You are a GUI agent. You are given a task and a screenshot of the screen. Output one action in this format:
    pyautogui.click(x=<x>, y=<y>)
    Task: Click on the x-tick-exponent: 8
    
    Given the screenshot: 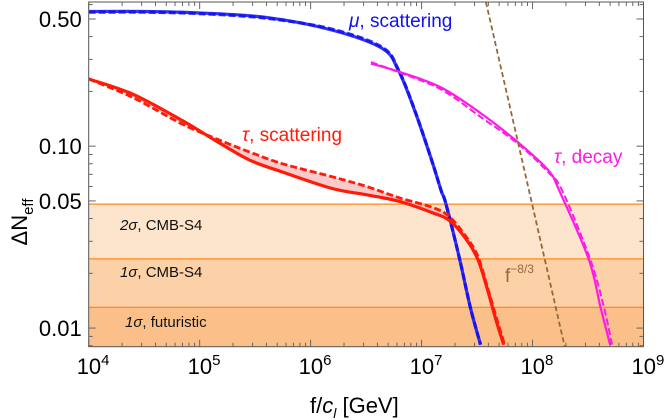 What is the action you would take?
    pyautogui.click(x=549, y=360)
    